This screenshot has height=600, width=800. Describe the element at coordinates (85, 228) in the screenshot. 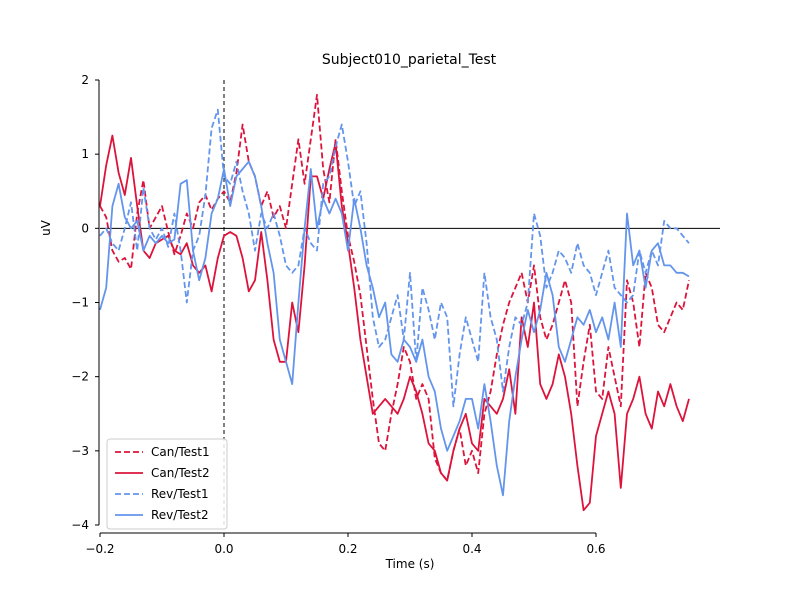

I see `y-tick-label: 0` at that location.